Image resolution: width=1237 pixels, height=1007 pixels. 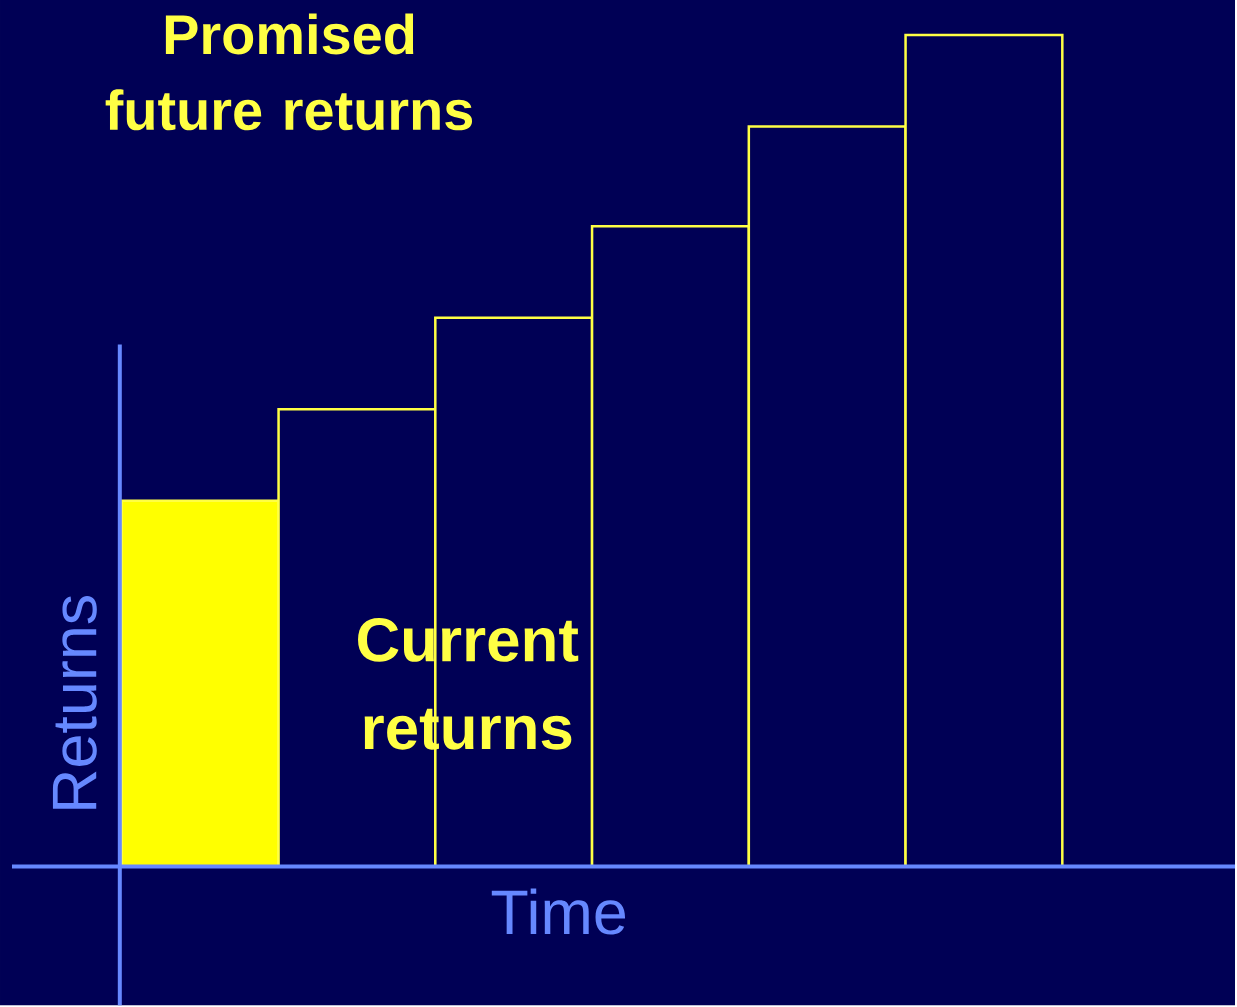 What do you see at coordinates (289, 72) in the screenshot?
I see `annotation: Promised future returns` at bounding box center [289, 72].